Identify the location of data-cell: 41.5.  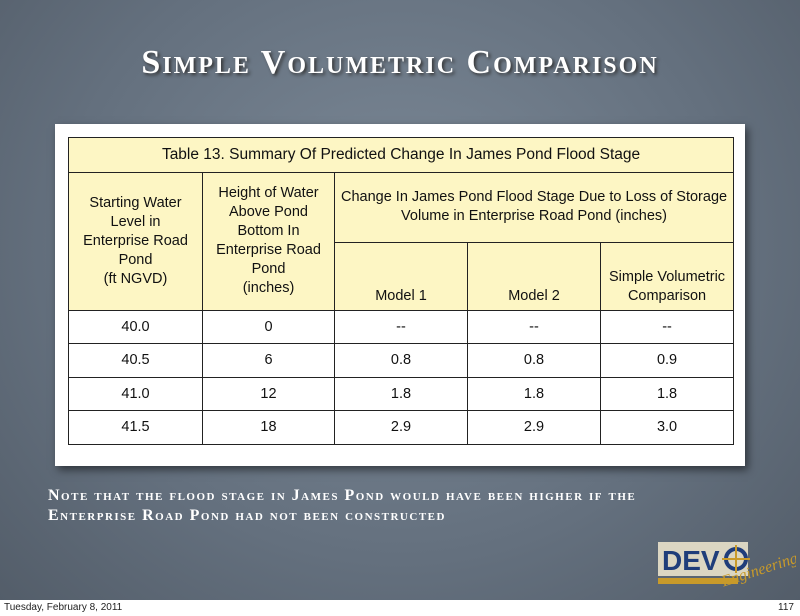
(135, 427).